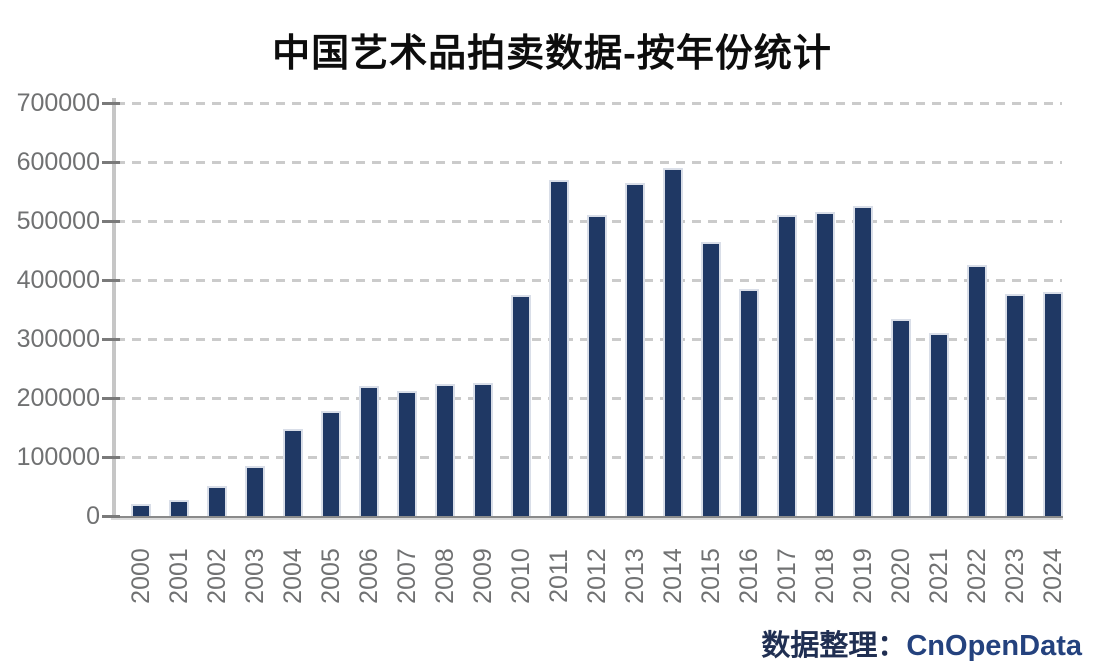 The height and width of the screenshot is (669, 1104). Describe the element at coordinates (58, 457) in the screenshot. I see `y-axis-tick-label: 100000` at that location.